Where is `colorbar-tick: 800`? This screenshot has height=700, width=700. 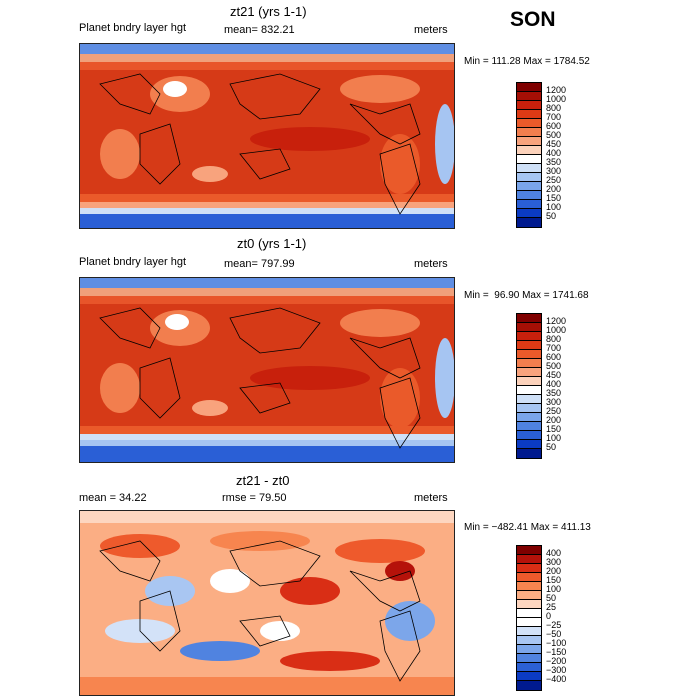 colorbar-tick: 800 is located at coordinates (554, 339).